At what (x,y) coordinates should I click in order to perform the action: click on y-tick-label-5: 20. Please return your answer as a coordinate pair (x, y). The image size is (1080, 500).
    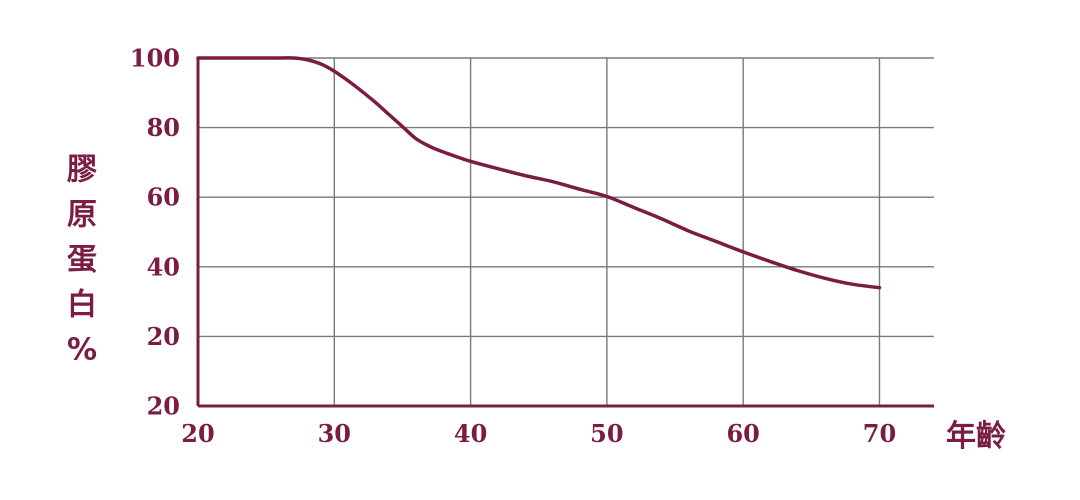
    Looking at the image, I should click on (163, 406).